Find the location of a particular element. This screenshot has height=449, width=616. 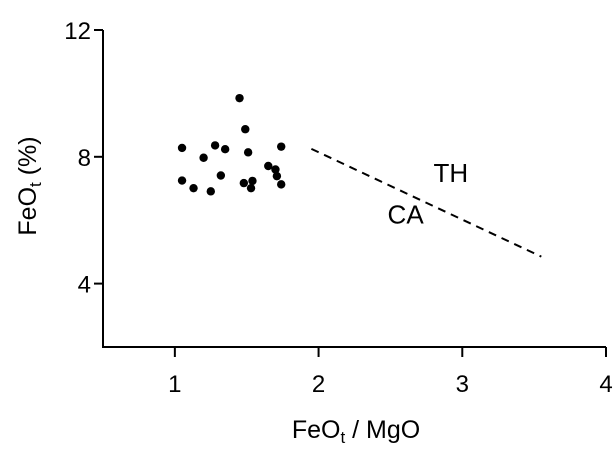

x-tick-label: 4 is located at coordinates (605, 384).